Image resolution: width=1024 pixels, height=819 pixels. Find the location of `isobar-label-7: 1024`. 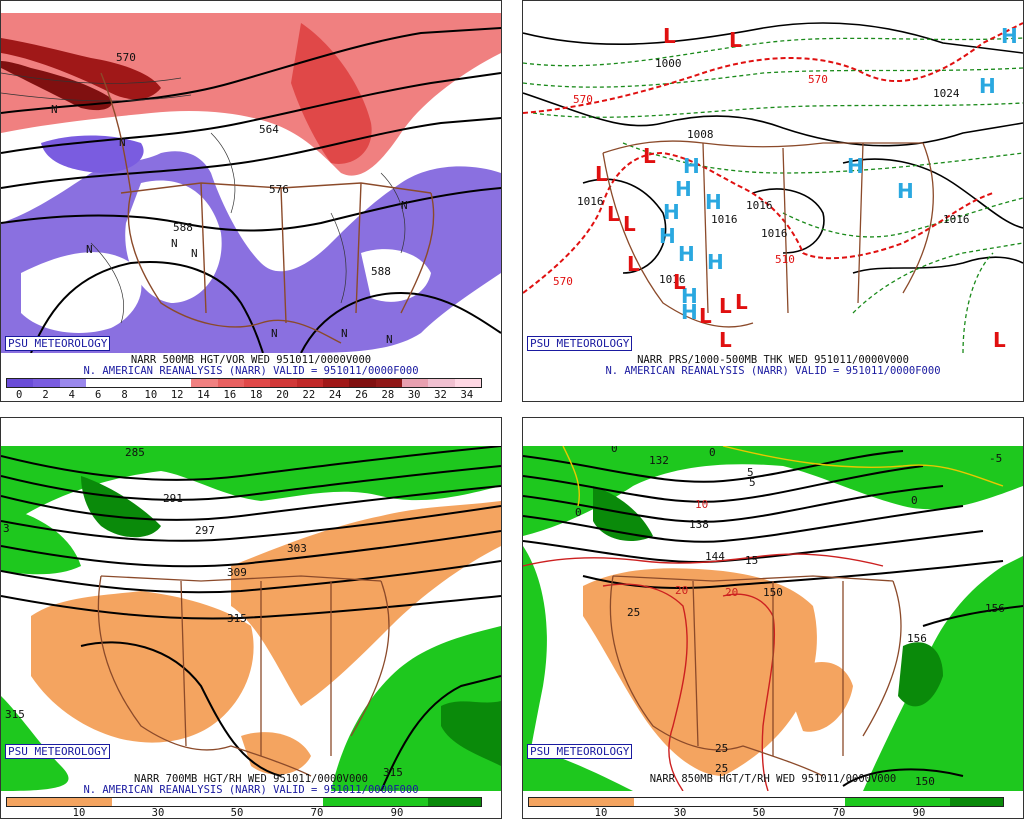

isobar-label-7: 1024 is located at coordinates (946, 93).